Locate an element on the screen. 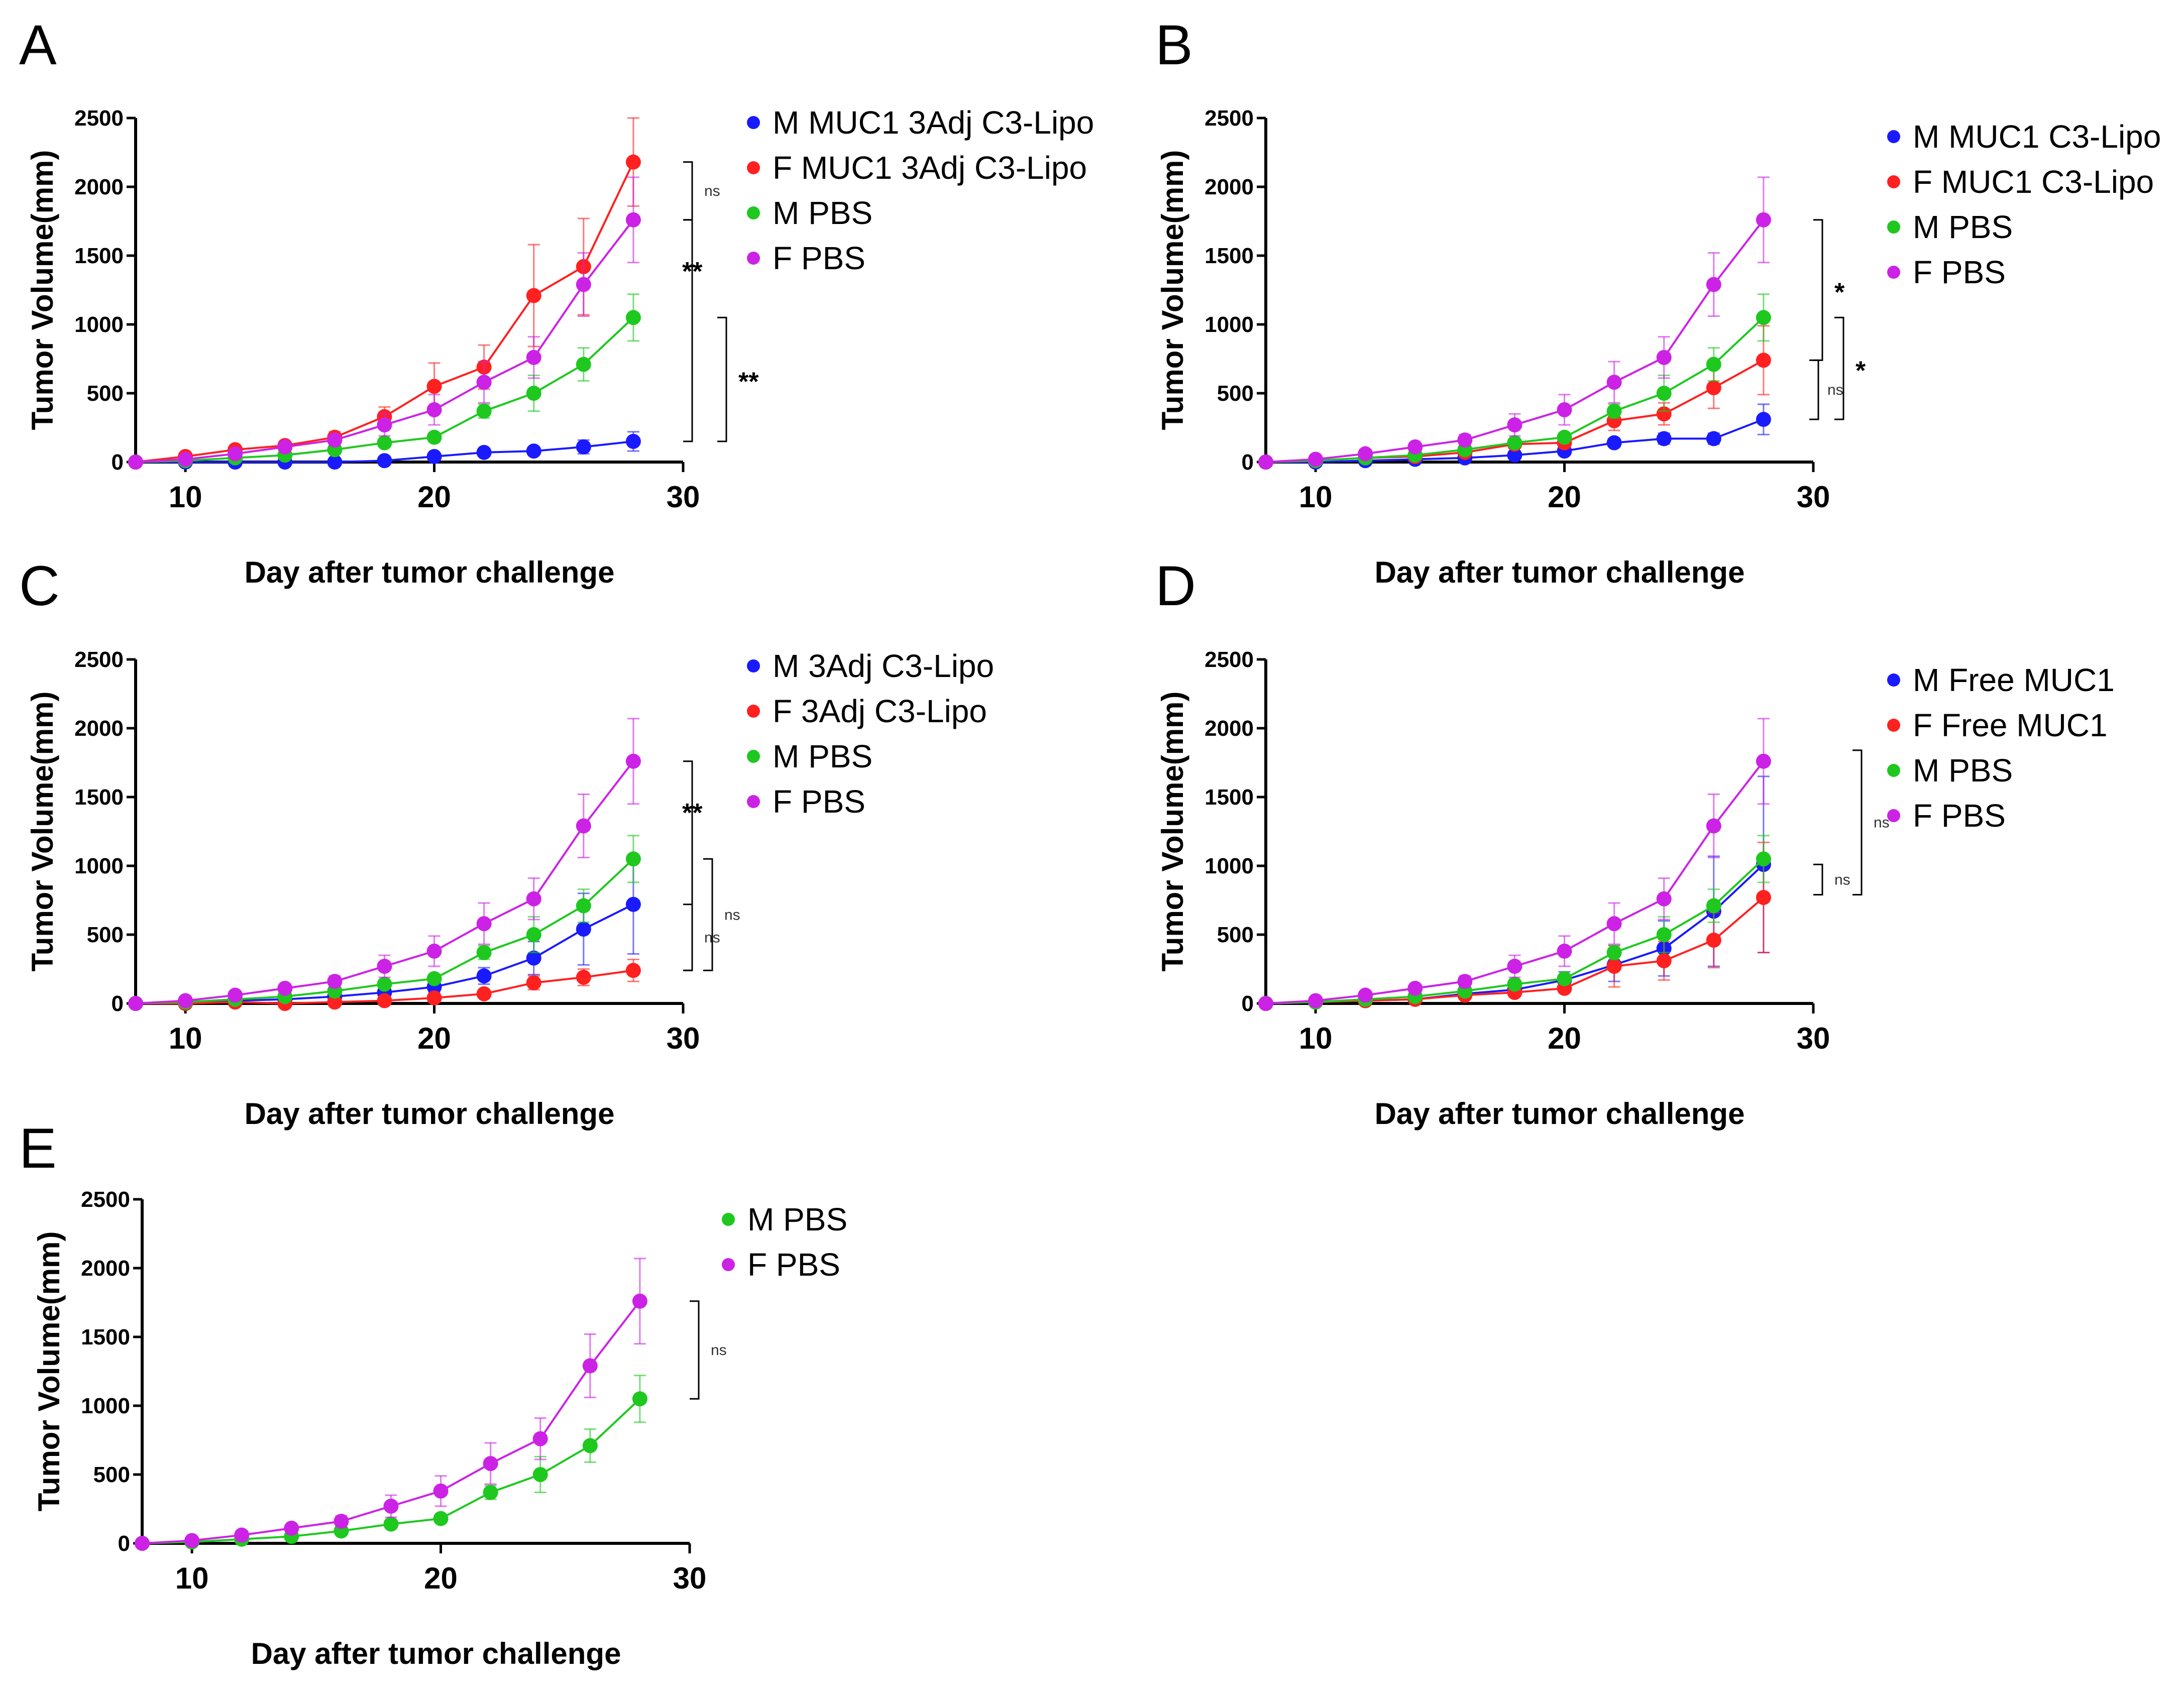 This screenshot has width=2184, height=1693. significance-bracket: ** is located at coordinates (738, 379).